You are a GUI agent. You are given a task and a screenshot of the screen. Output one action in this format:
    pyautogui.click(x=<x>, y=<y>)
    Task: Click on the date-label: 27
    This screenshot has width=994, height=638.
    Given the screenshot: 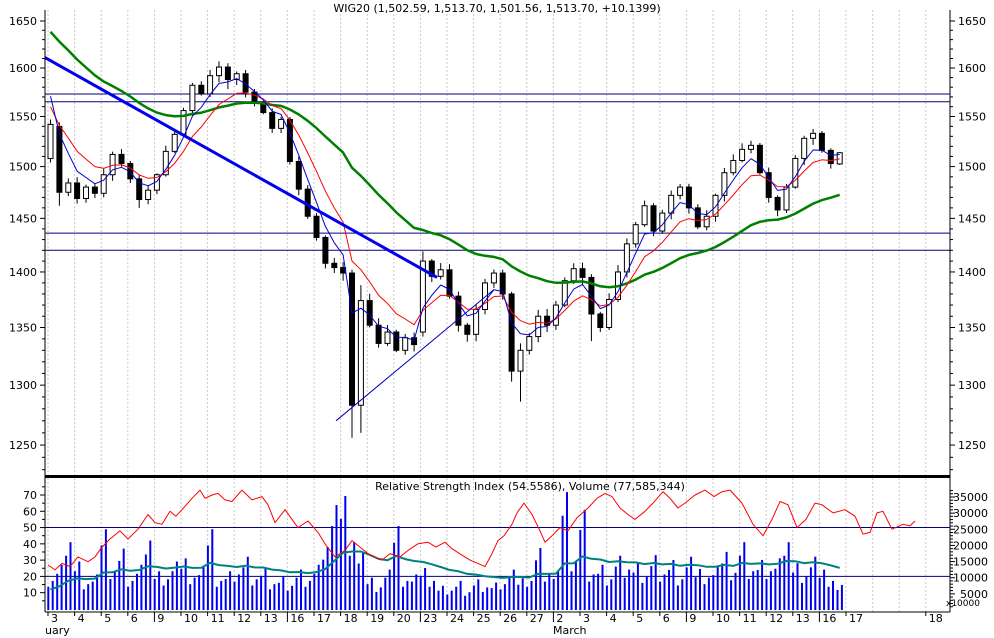 What is the action you would take?
    pyautogui.click(x=537, y=618)
    